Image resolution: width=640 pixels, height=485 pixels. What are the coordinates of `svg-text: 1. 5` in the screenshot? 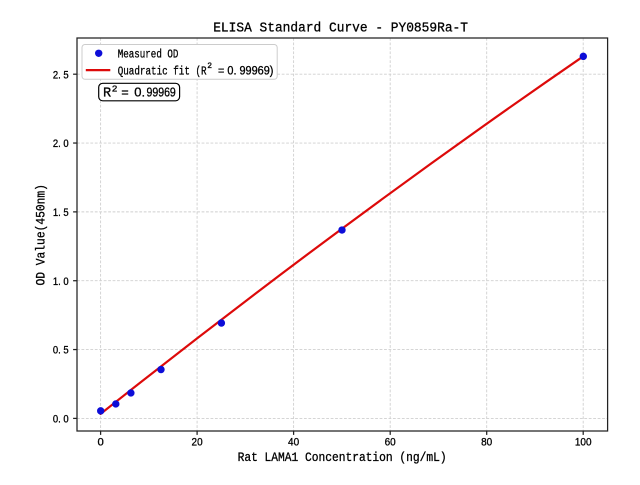 It's located at (61, 213).